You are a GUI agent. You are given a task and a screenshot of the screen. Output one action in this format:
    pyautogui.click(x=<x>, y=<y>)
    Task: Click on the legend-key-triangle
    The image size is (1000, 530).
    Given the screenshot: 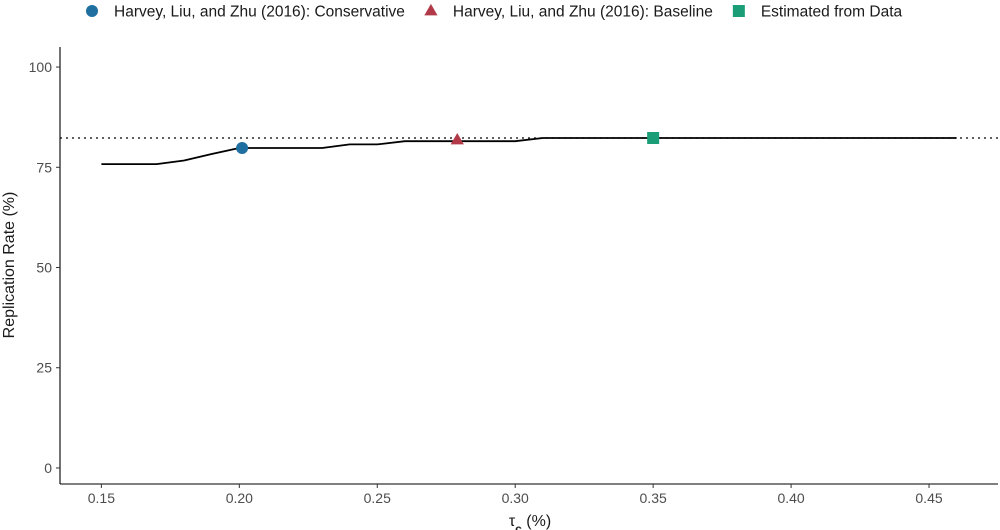 What is the action you would take?
    pyautogui.click(x=431, y=9)
    